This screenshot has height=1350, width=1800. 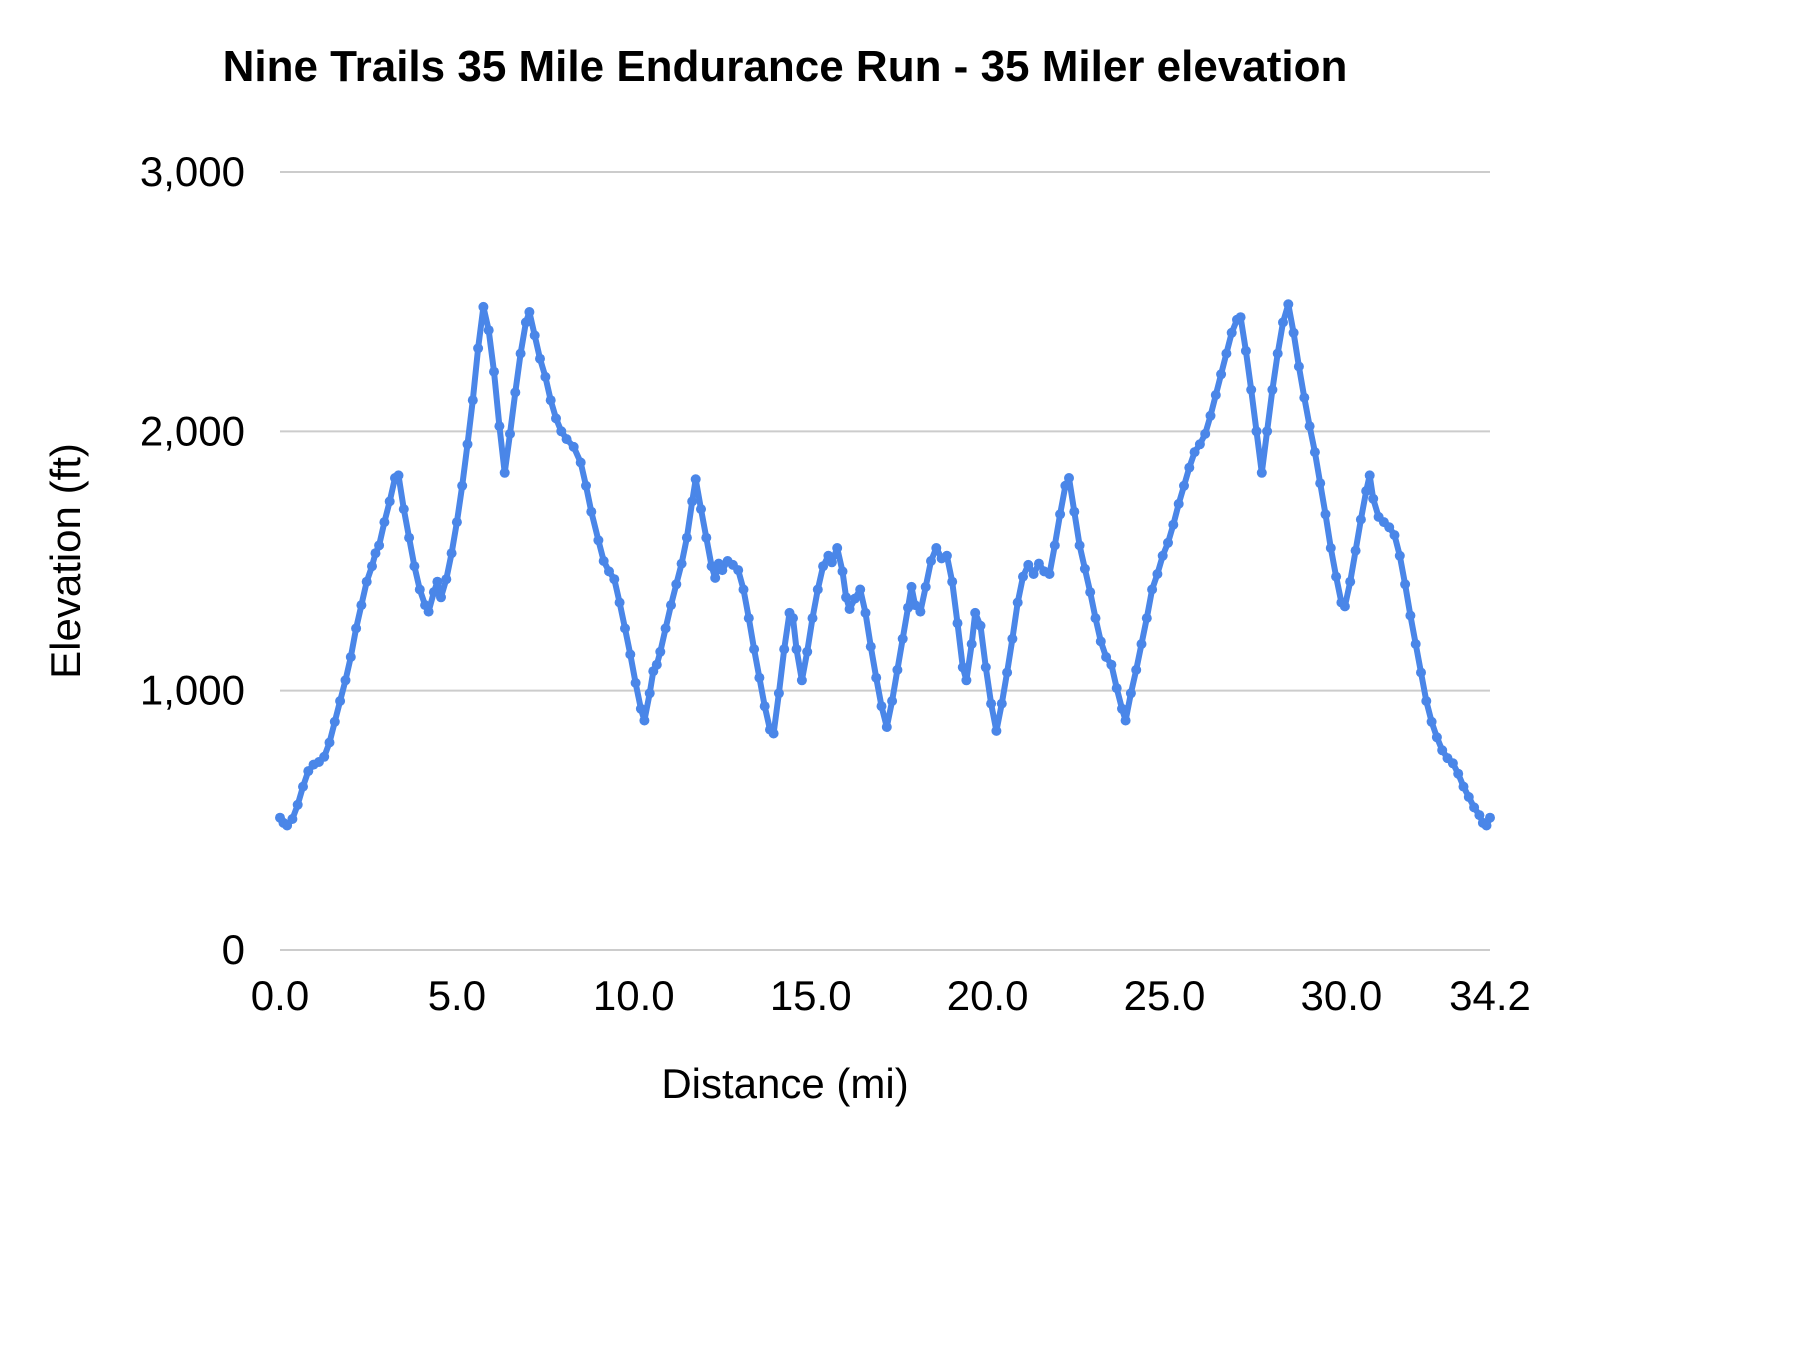 What do you see at coordinates (192, 690) in the screenshot?
I see `y-tick-label: 1,000` at bounding box center [192, 690].